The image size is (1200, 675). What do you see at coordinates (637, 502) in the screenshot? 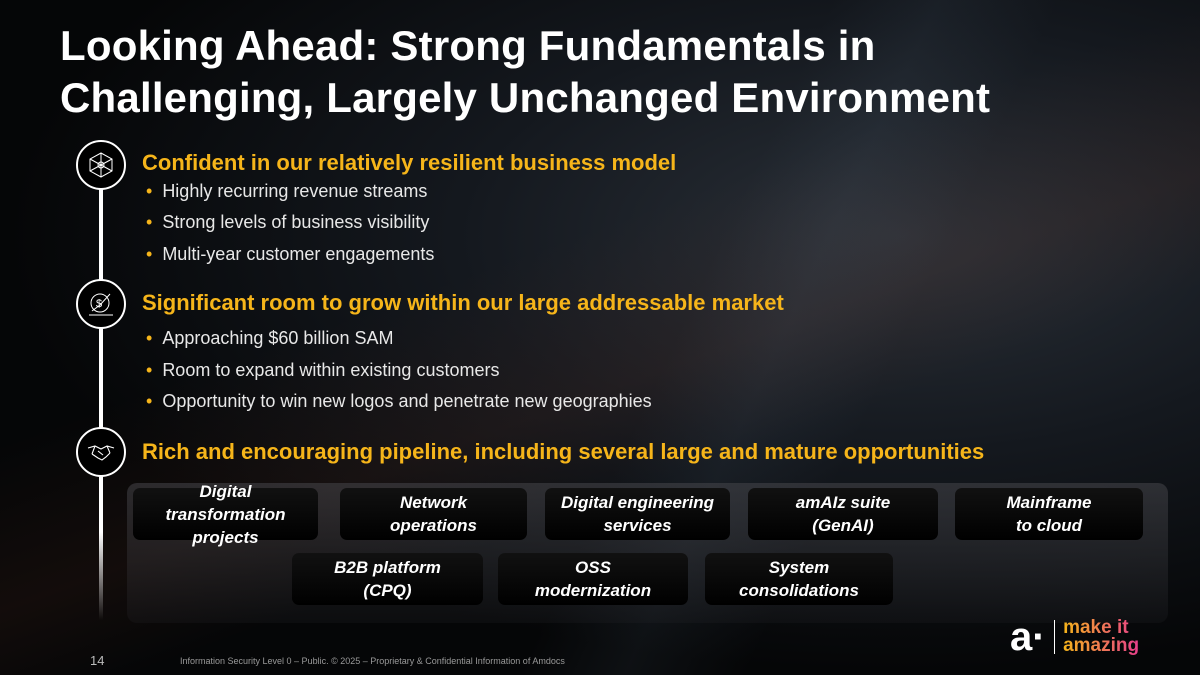
I see `box-line: Digital engineering` at bounding box center [637, 502].